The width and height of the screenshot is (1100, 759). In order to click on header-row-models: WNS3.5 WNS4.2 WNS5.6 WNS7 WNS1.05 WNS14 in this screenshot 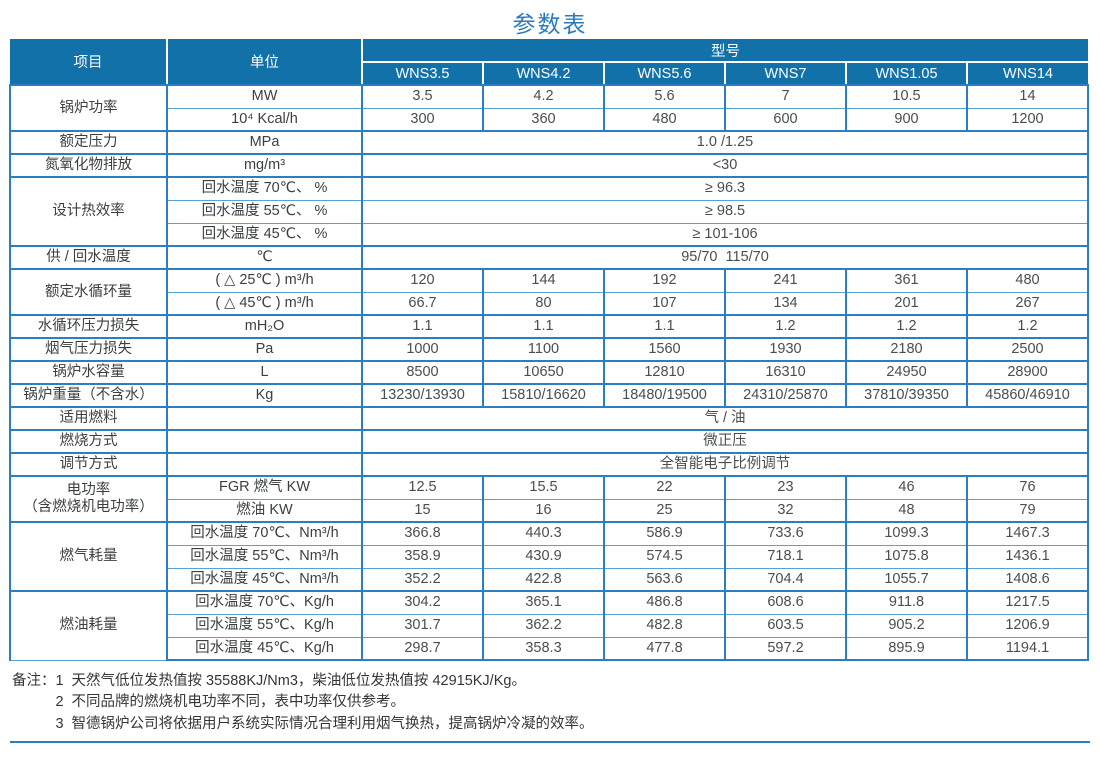, I will do `click(549, 74)`.